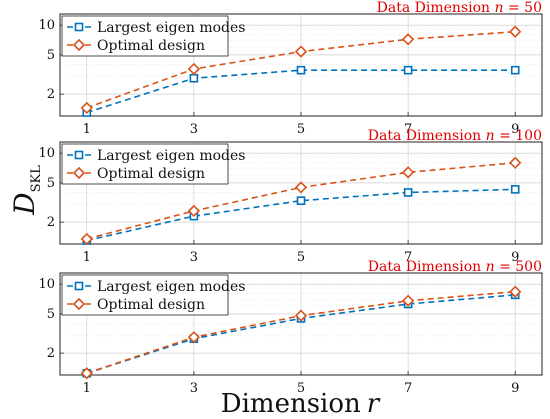  I want to click on chart-title: Data Dimension n = 100, so click(455, 136).